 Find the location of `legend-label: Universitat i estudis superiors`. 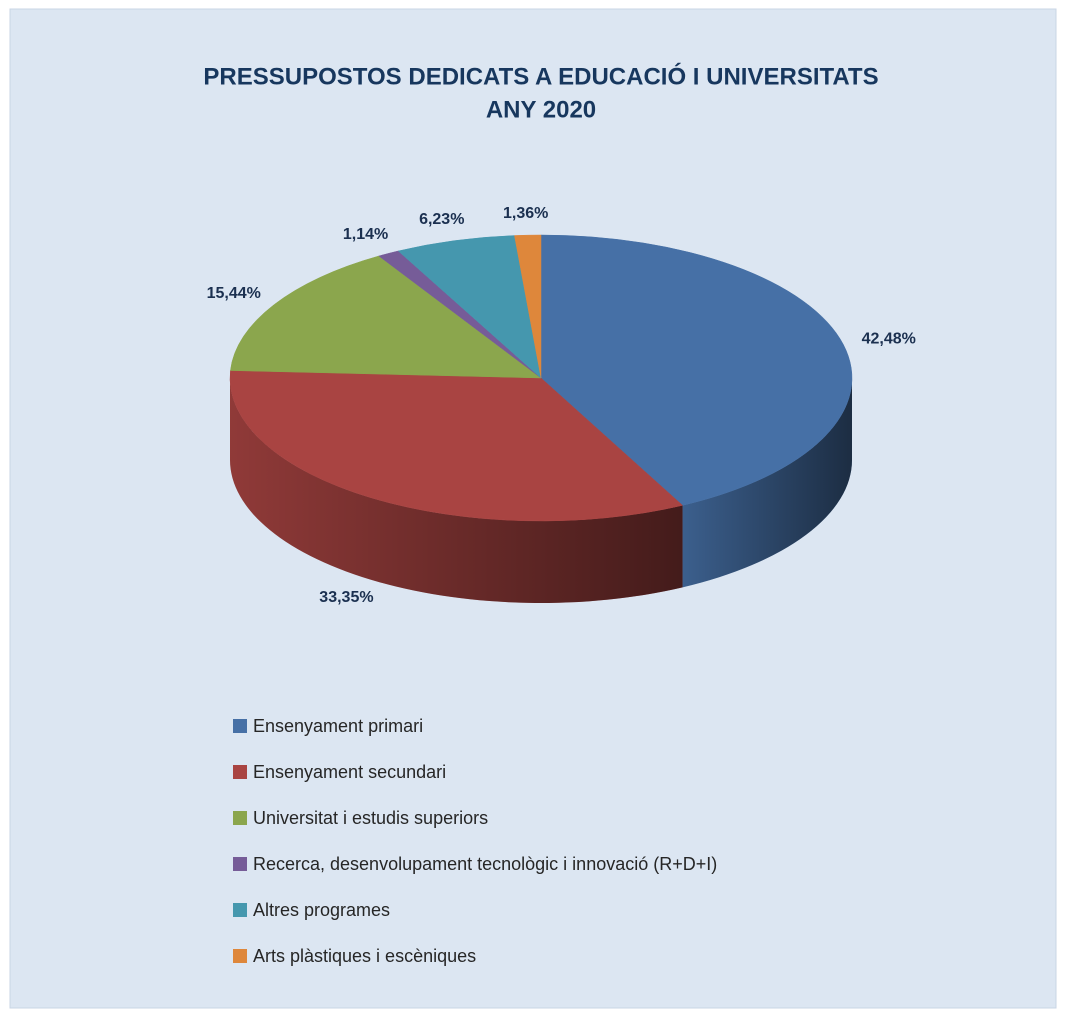

legend-label: Universitat i estudis superiors is located at coordinates (370, 818).